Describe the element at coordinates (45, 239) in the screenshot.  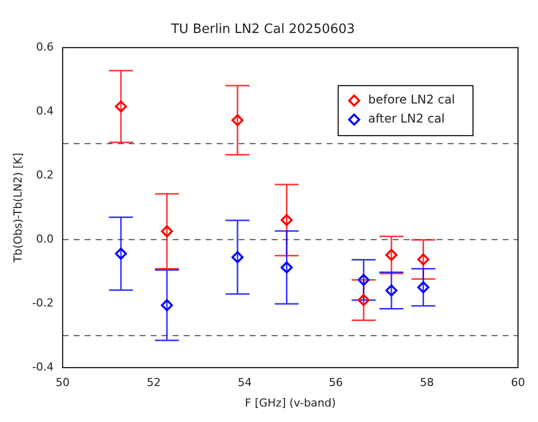
I see `y-tick-label: 0.0` at that location.